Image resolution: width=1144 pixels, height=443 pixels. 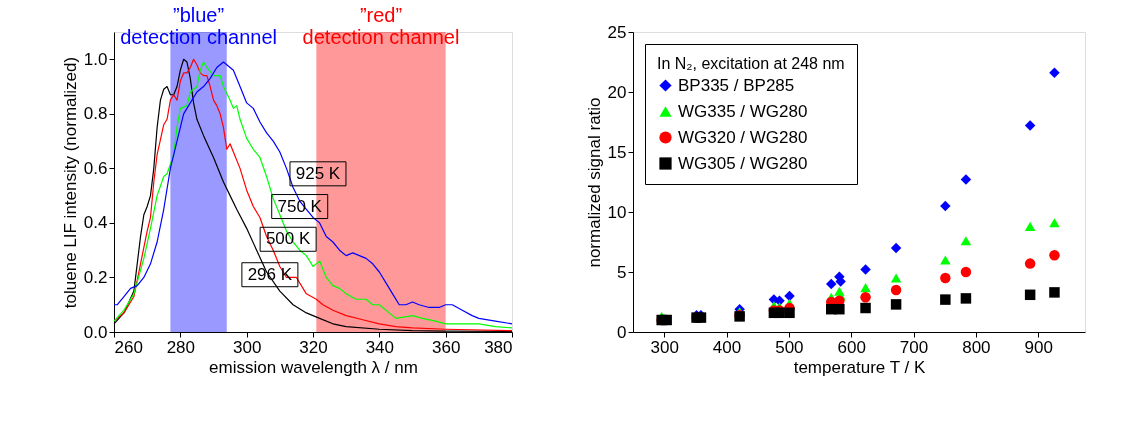 What do you see at coordinates (300, 206) in the screenshot?
I see `annotation: 750 K` at bounding box center [300, 206].